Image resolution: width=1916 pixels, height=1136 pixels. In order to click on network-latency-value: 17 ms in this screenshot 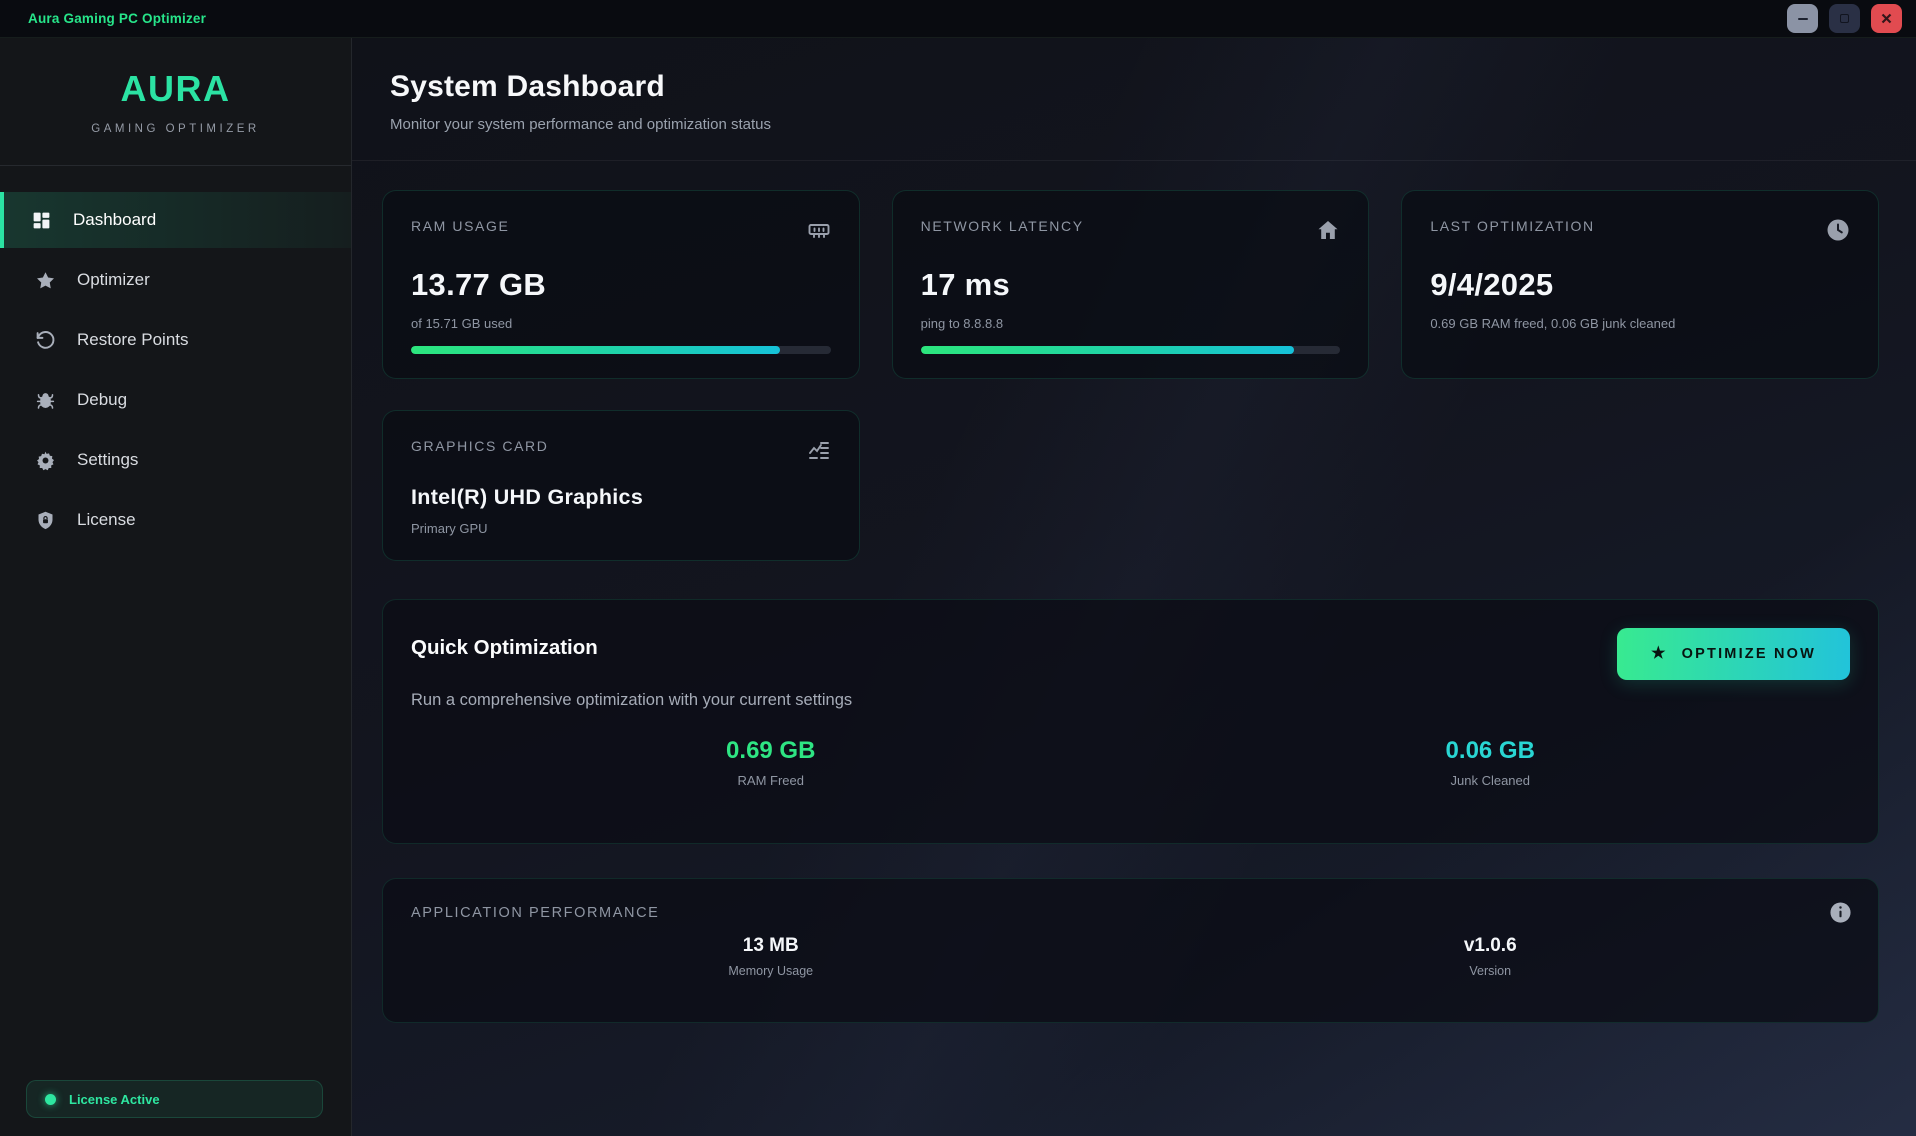, I will do `click(965, 284)`.